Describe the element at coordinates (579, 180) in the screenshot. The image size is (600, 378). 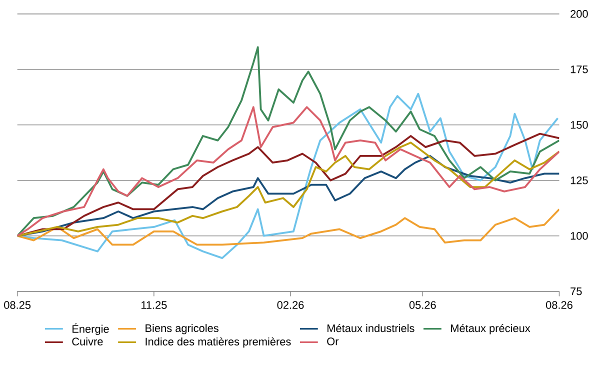
I see `y-tick-label: 125` at that location.